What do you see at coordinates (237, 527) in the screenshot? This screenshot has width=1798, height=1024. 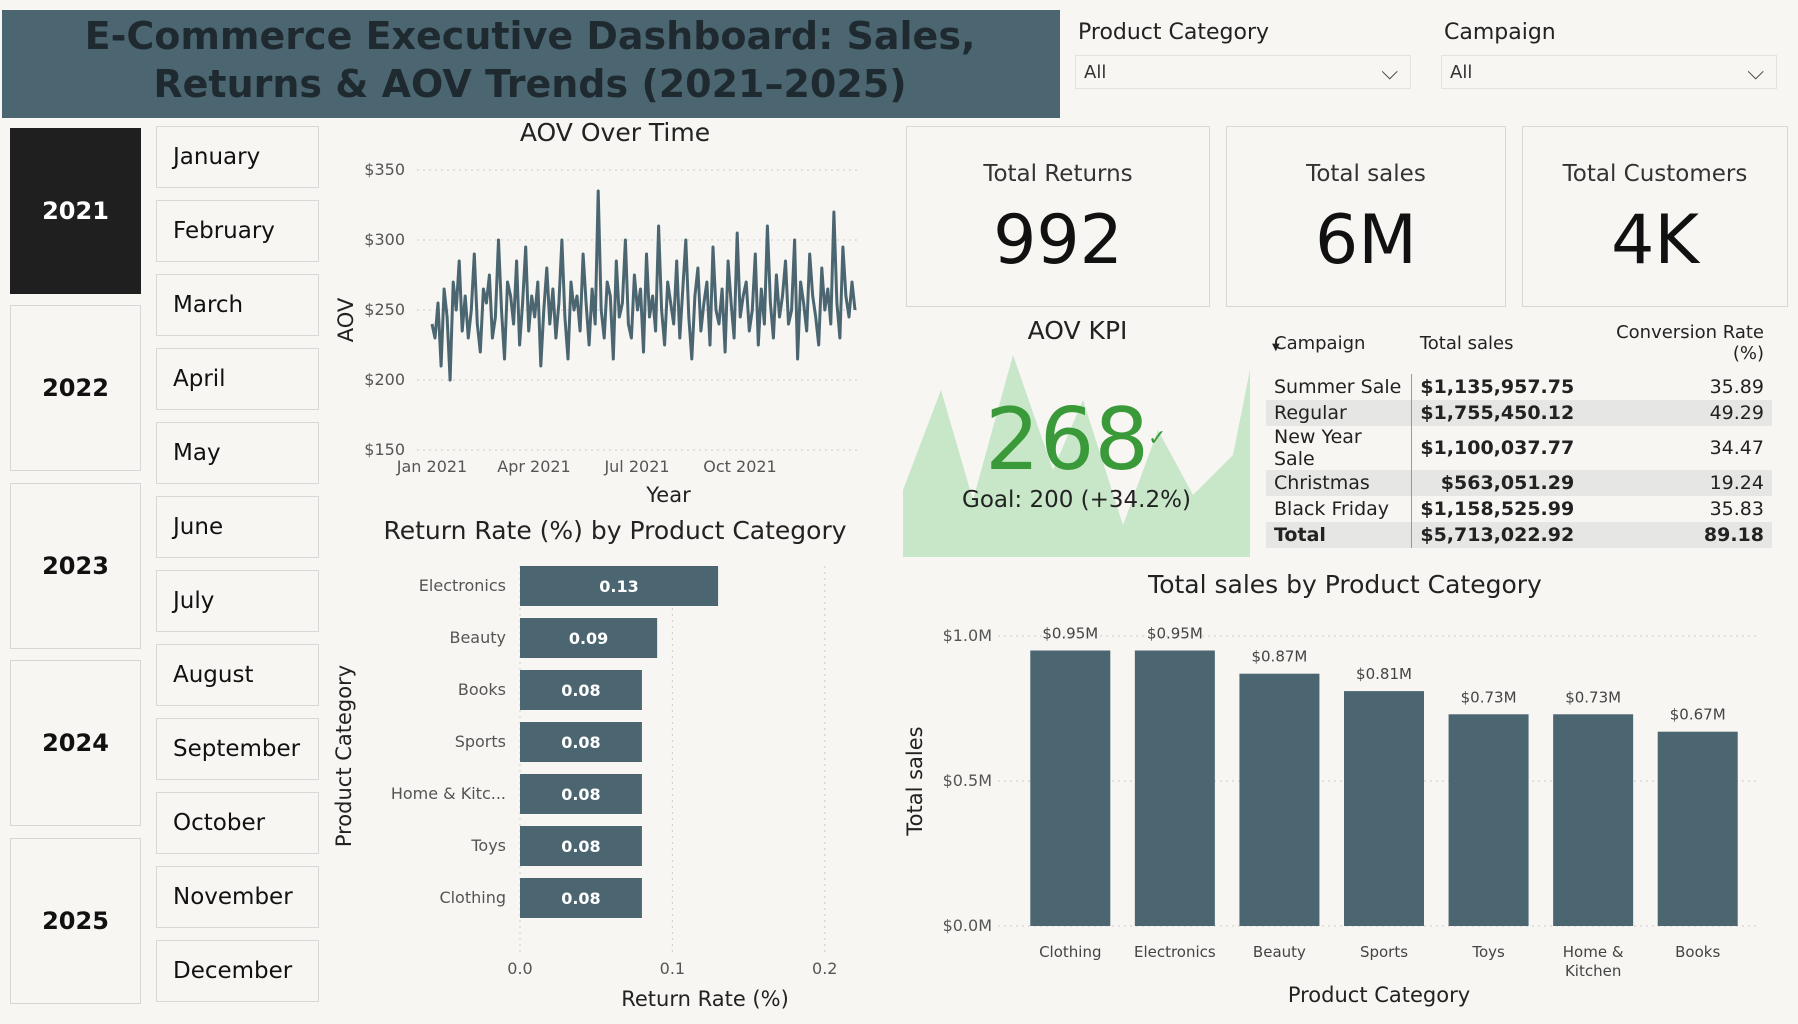 I see `month-button-june: June` at bounding box center [237, 527].